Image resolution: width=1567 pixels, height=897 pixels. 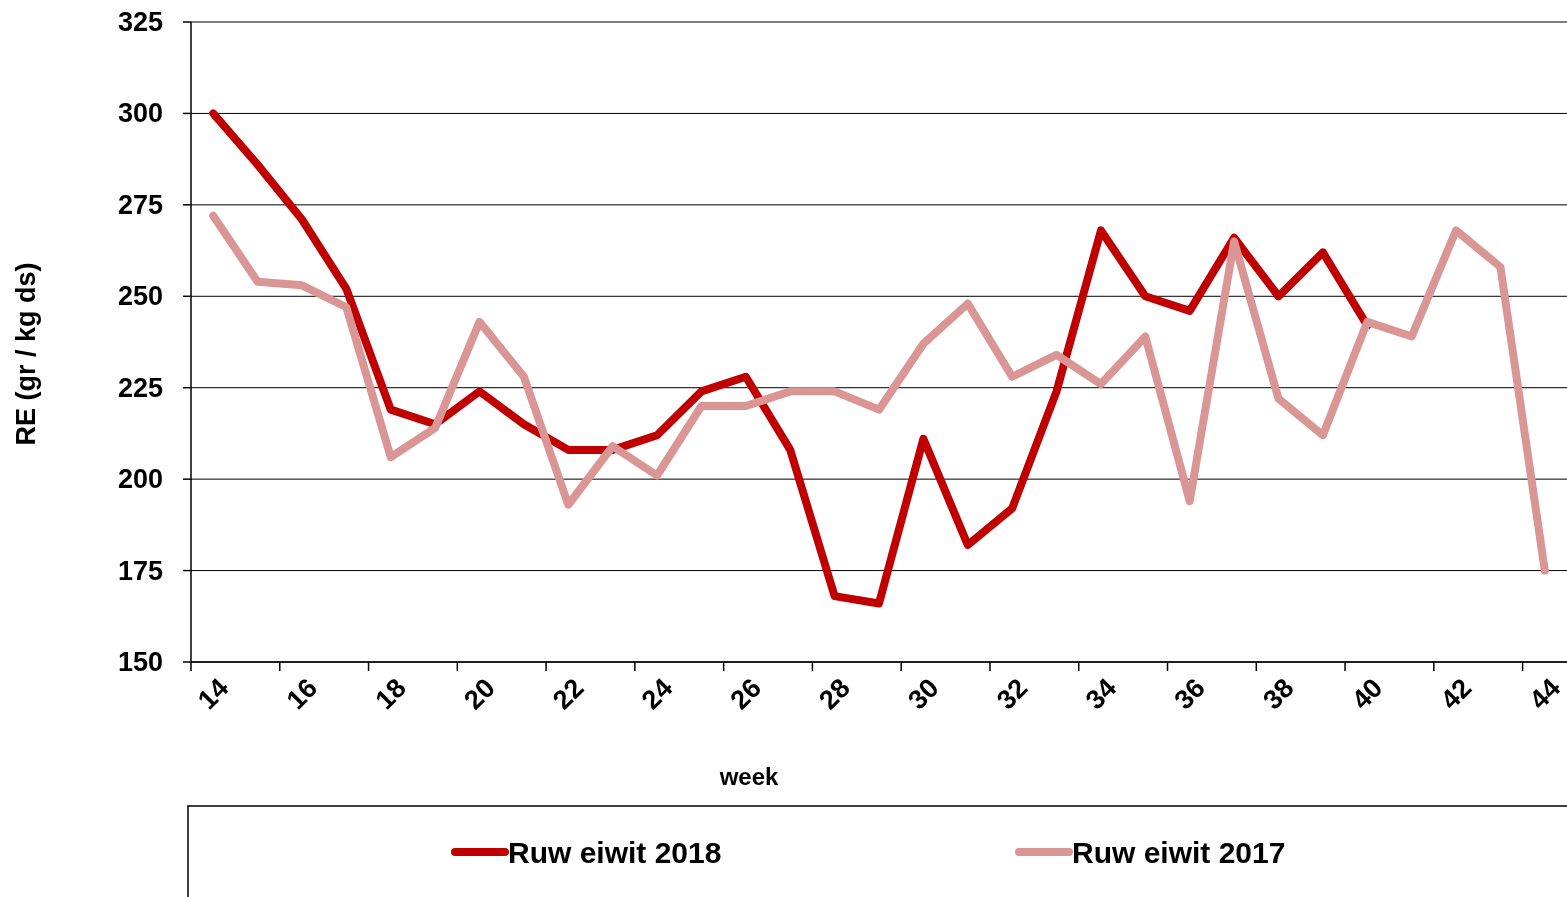 What do you see at coordinates (26, 354) in the screenshot?
I see `y-axis-title: RE (gr / kg ds)` at bounding box center [26, 354].